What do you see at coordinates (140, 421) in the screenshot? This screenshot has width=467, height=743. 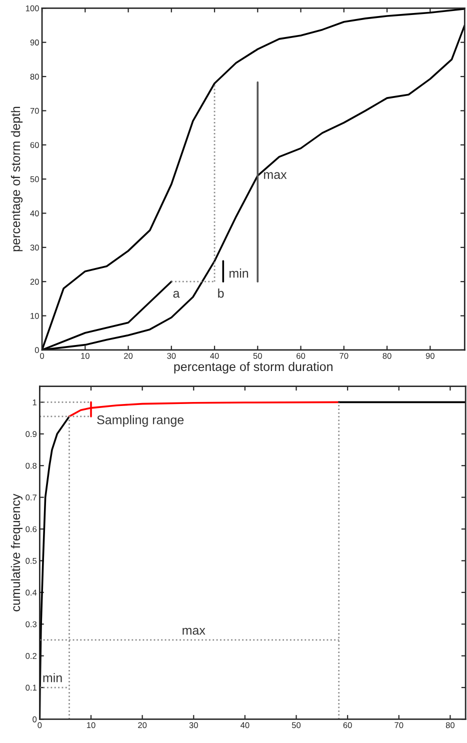 I see `annotation: Sampling range` at bounding box center [140, 421].